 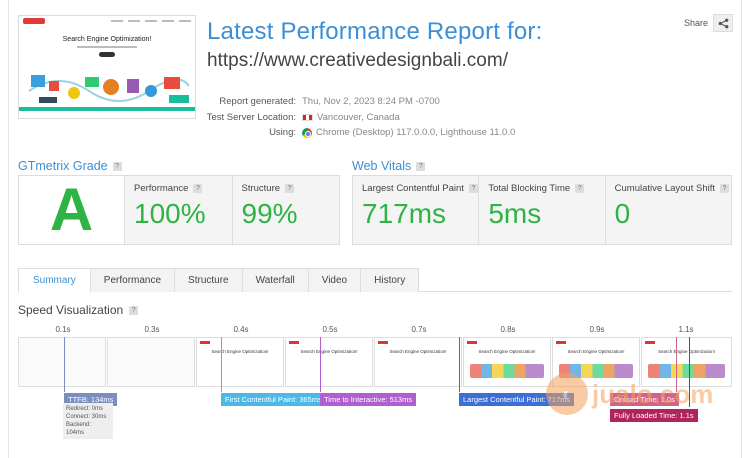 What do you see at coordinates (132, 280) in the screenshot?
I see `tab-performance: Performance` at bounding box center [132, 280].